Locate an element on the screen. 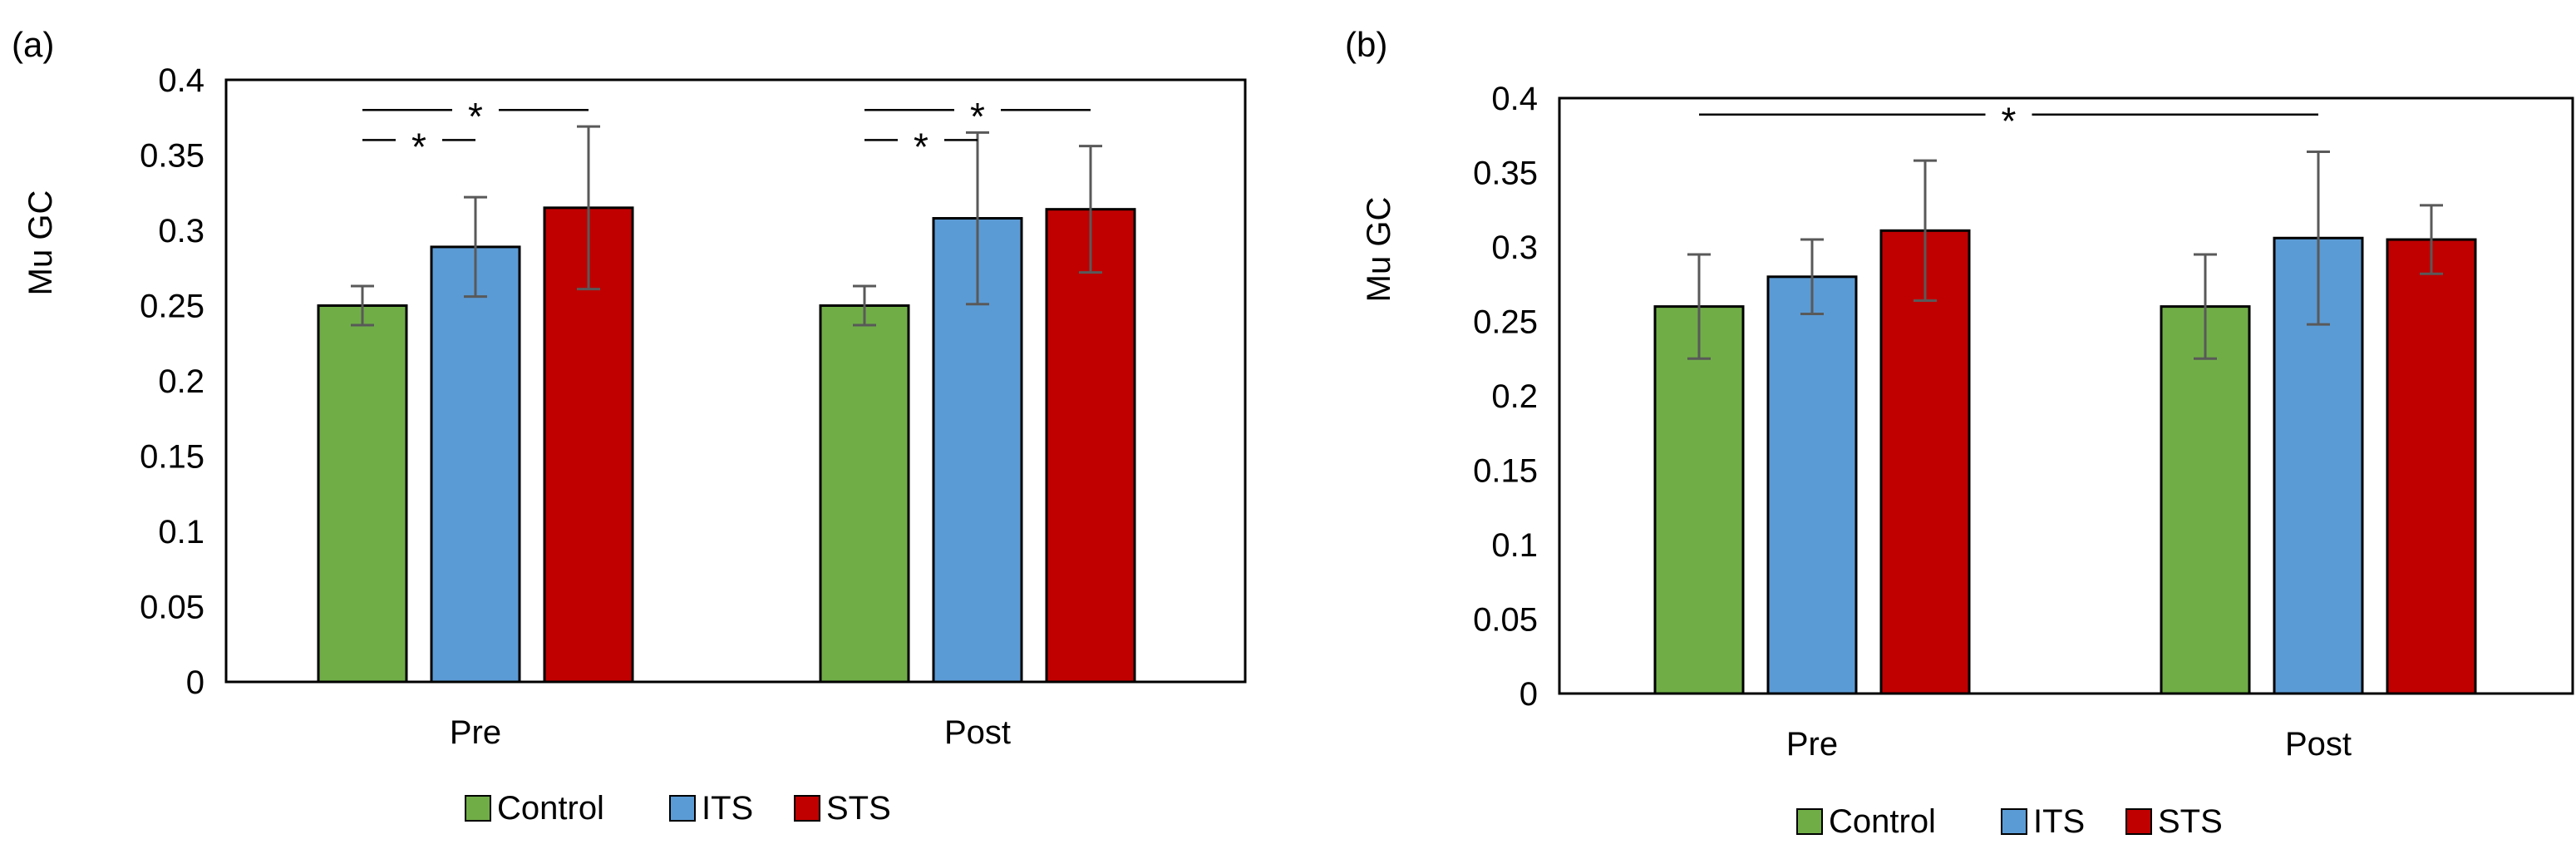  legend-b: Control ITS STS is located at coordinates (2009, 821).